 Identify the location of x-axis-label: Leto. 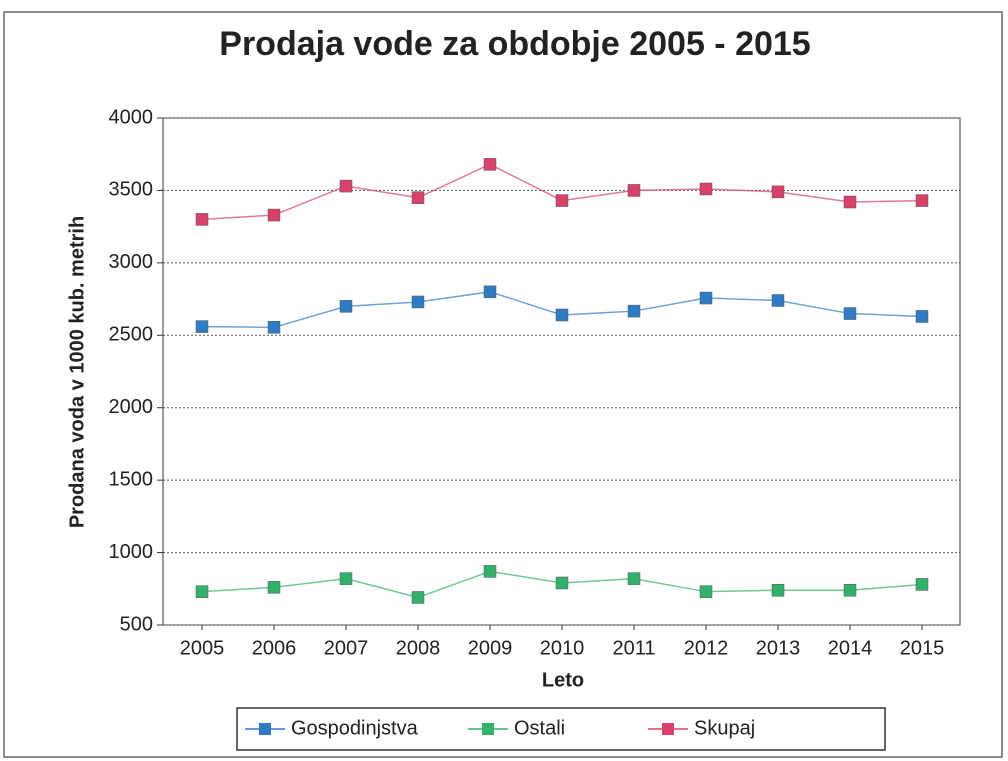
(563, 680).